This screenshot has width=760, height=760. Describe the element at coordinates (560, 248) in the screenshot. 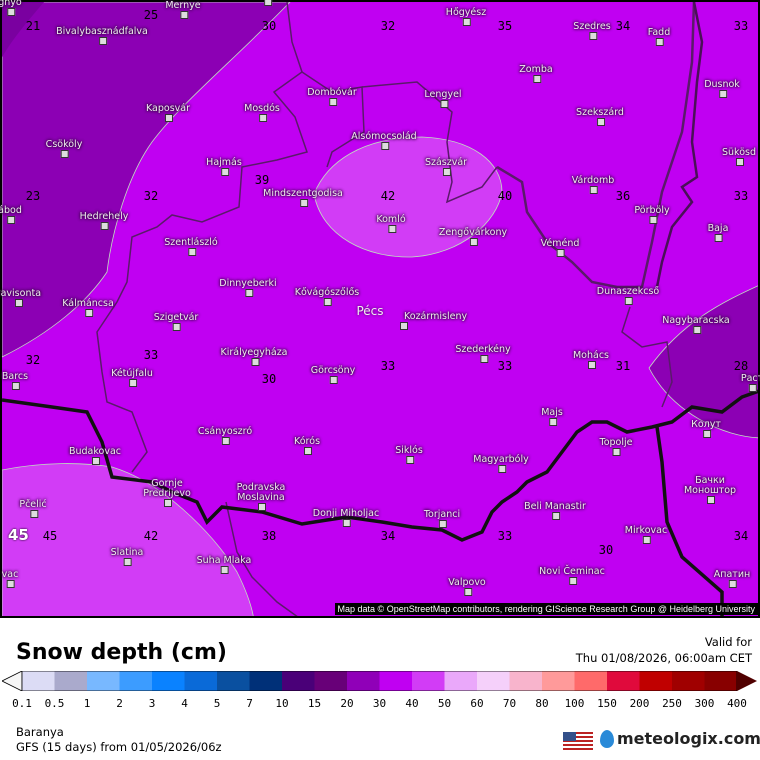

I see `city-label: Véménd` at that location.